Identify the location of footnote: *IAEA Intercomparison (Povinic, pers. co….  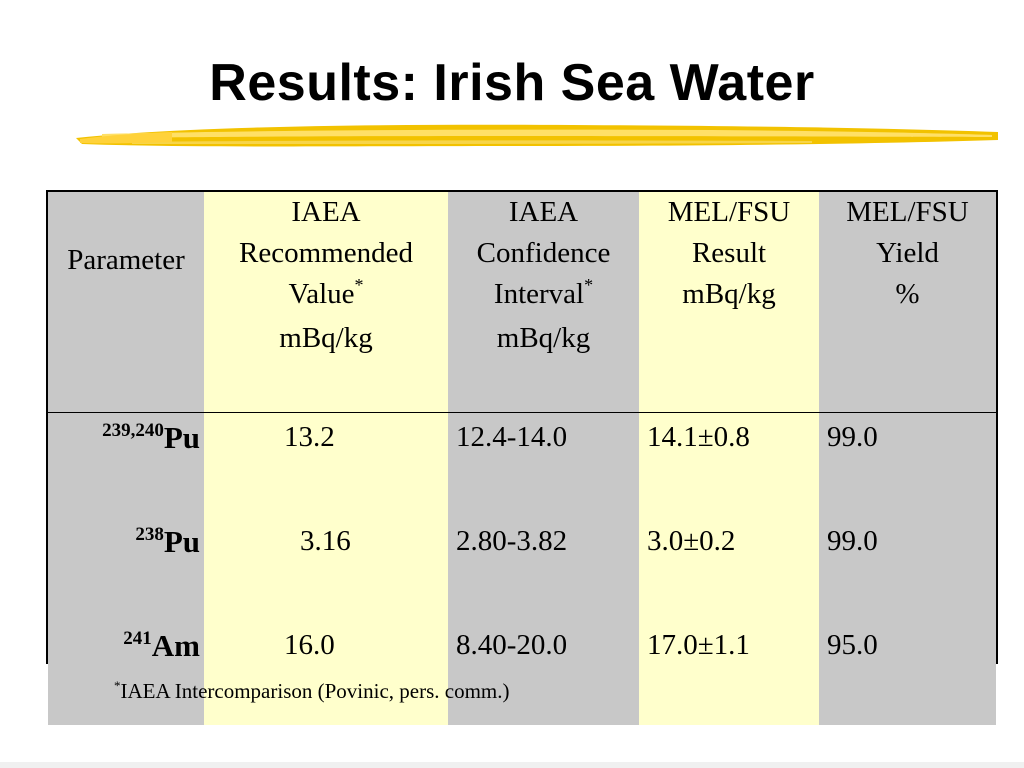
(312, 692).